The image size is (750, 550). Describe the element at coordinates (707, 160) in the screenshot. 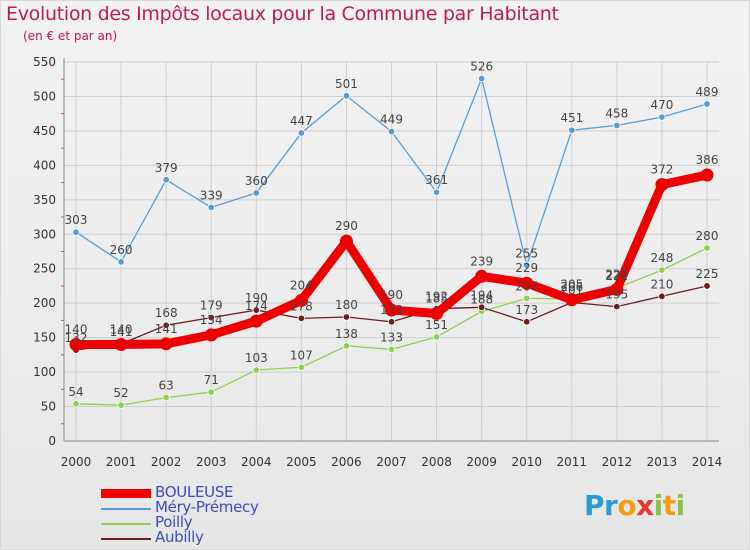

I see `data-label-bouleuse: 386` at that location.